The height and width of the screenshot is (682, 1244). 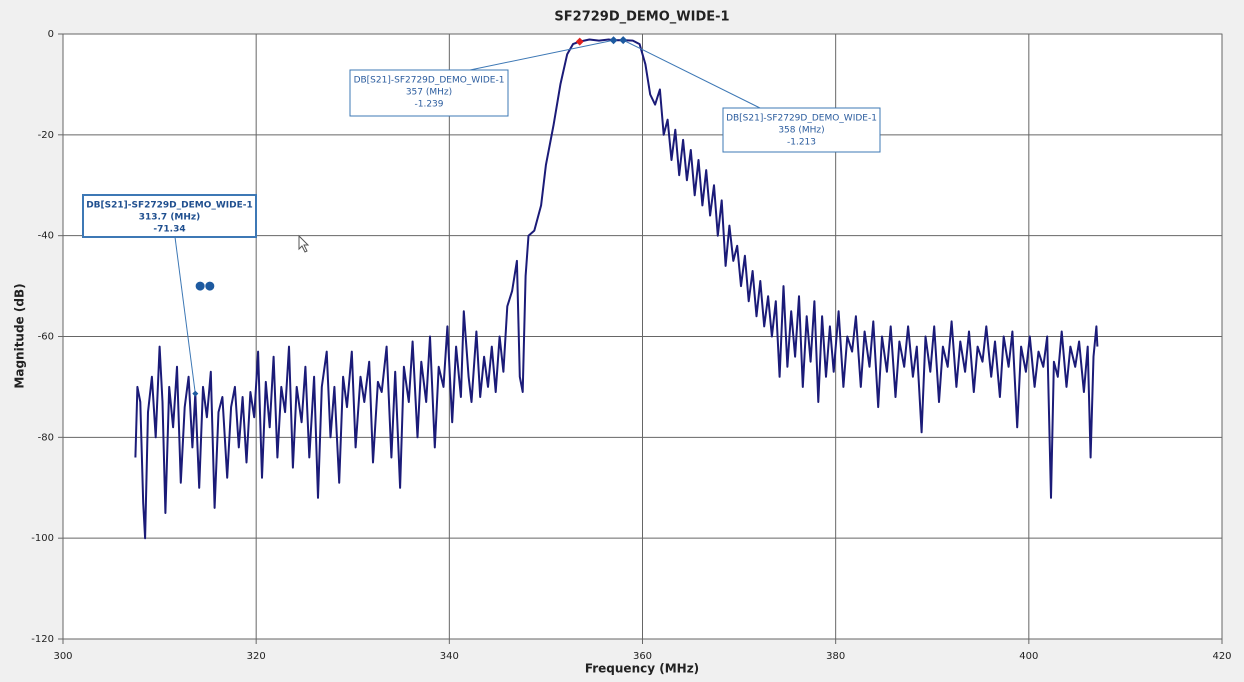 I want to click on x-axis-label: Frequency (MHz), so click(x=642, y=669).